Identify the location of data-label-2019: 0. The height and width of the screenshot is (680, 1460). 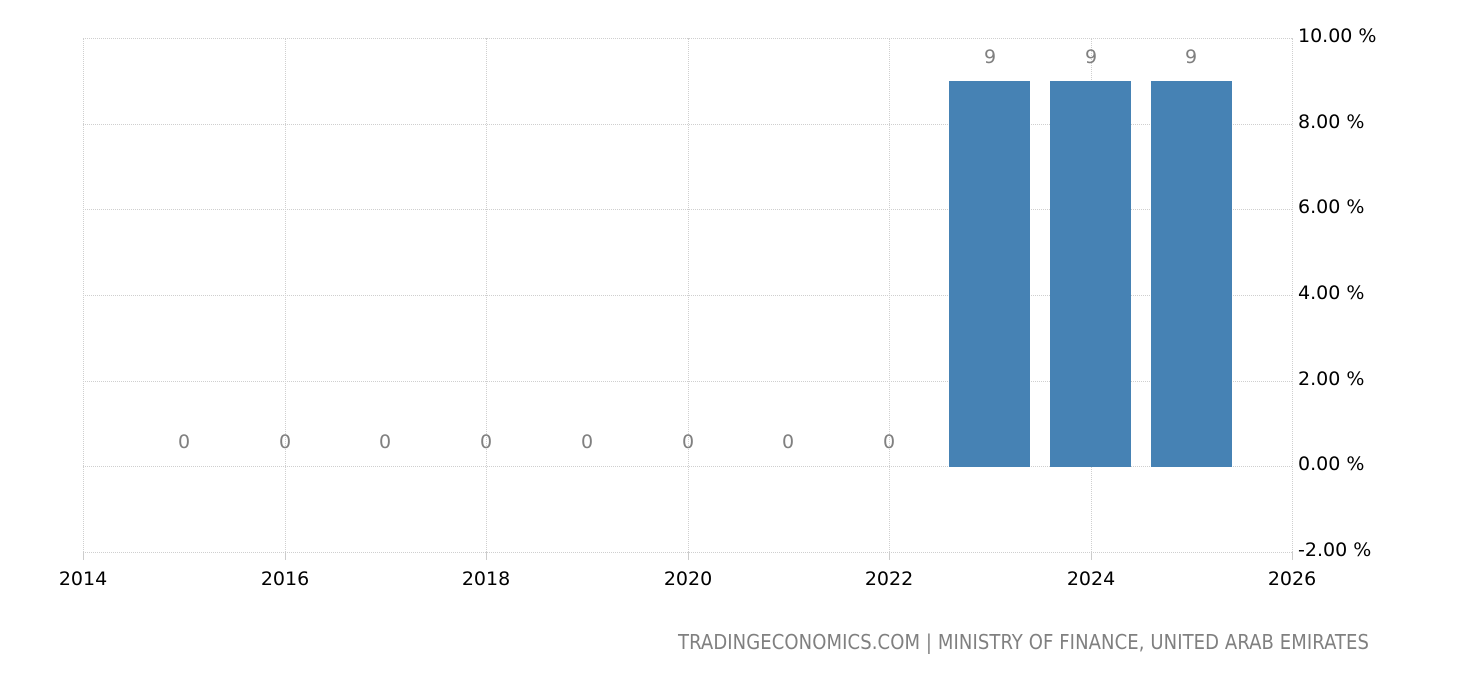
(587, 442).